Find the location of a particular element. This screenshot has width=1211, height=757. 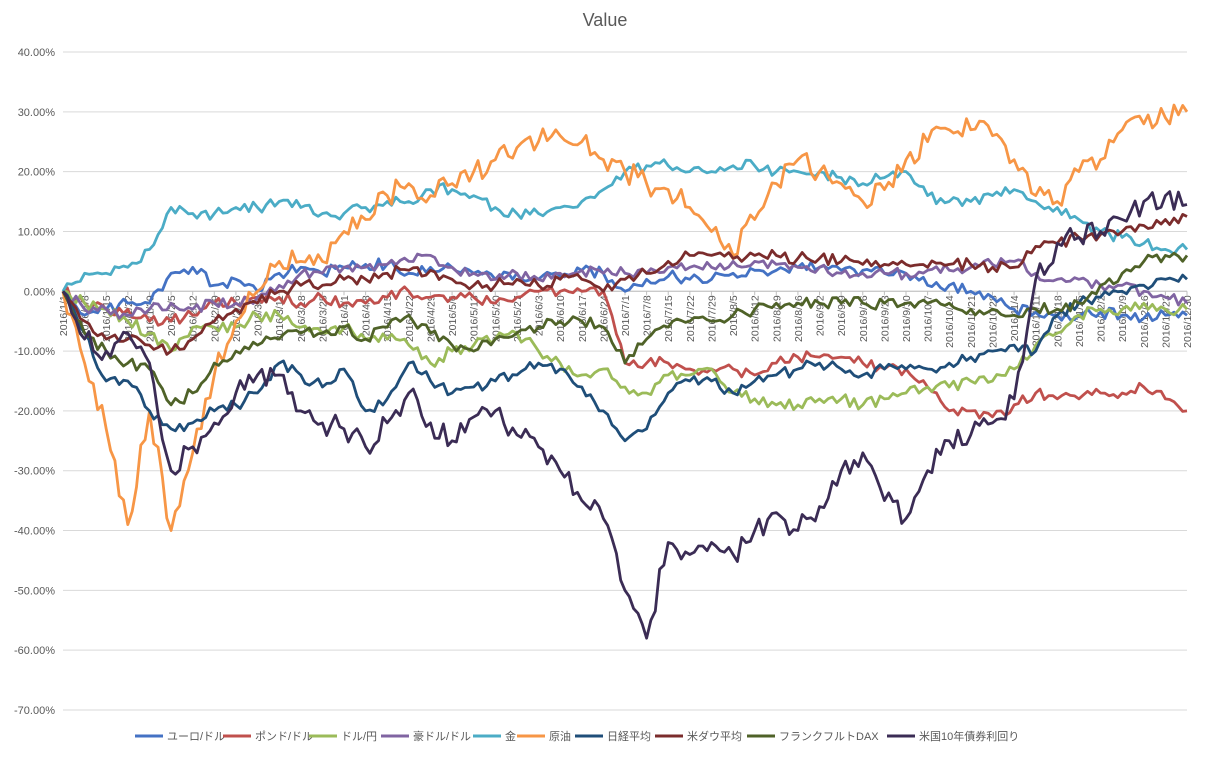

x-tick-label: 2016/5/20 is located at coordinates (496, 318).